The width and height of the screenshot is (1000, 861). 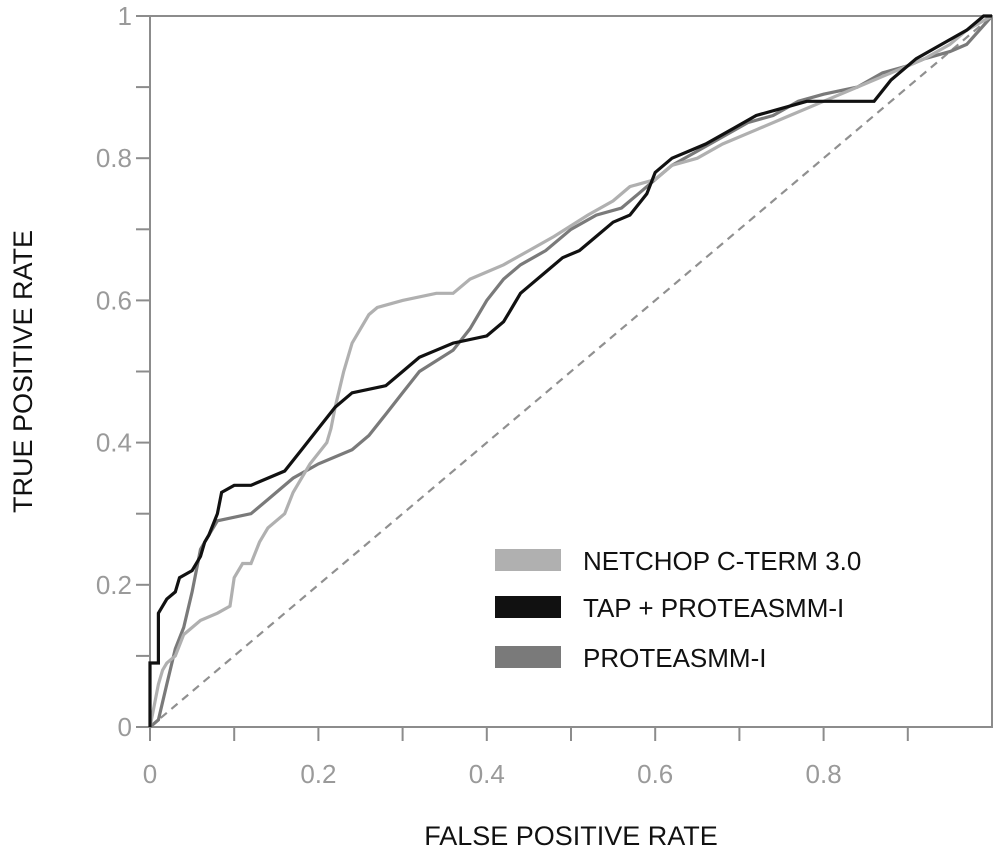 What do you see at coordinates (528, 607) in the screenshot?
I see `legend-swatch-tap-proteasmm` at bounding box center [528, 607].